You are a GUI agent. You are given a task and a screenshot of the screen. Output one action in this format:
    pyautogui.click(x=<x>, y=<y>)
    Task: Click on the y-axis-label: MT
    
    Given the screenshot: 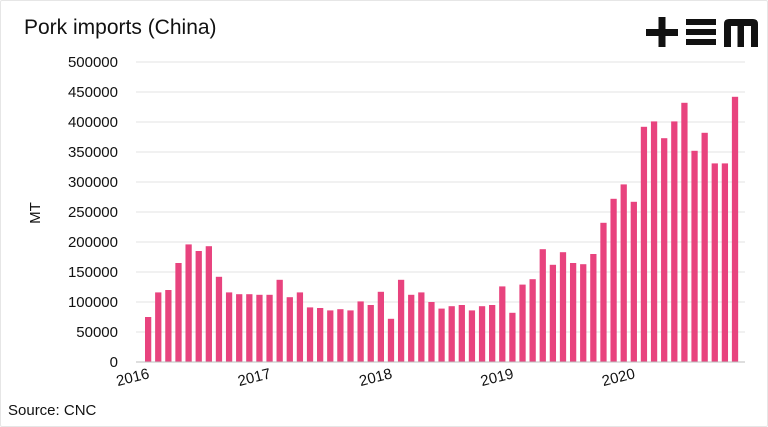 What is the action you would take?
    pyautogui.click(x=35, y=213)
    